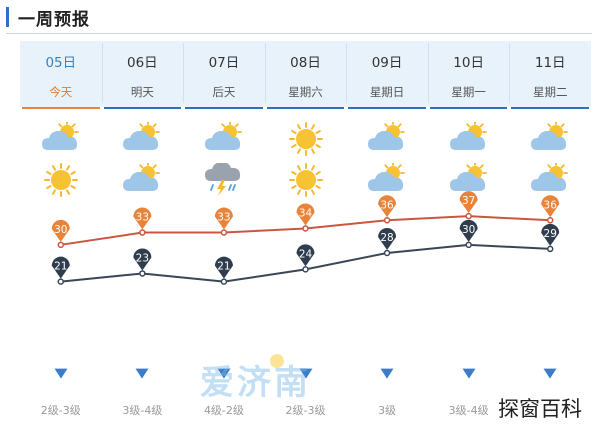 Image resolution: width=600 pixels, height=426 pixels. What do you see at coordinates (550, 75) in the screenshot?
I see `tab-day-7: 11日星期二` at bounding box center [550, 75].